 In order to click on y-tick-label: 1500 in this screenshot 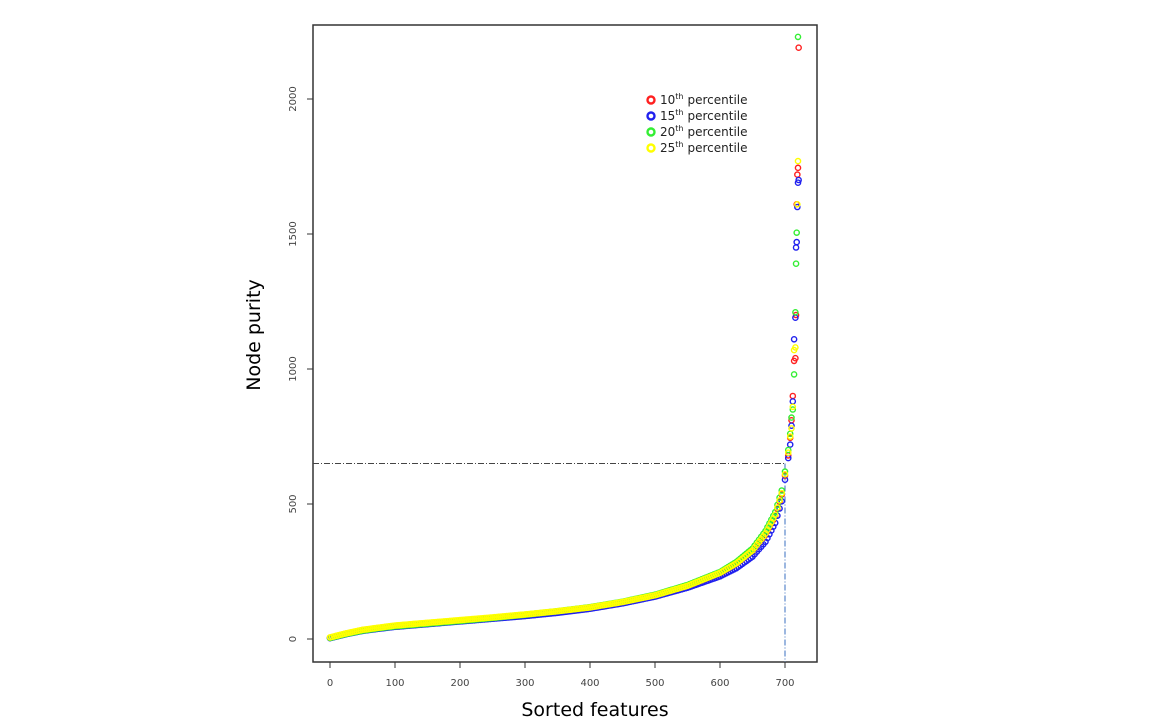, I will do `click(293, 233)`.